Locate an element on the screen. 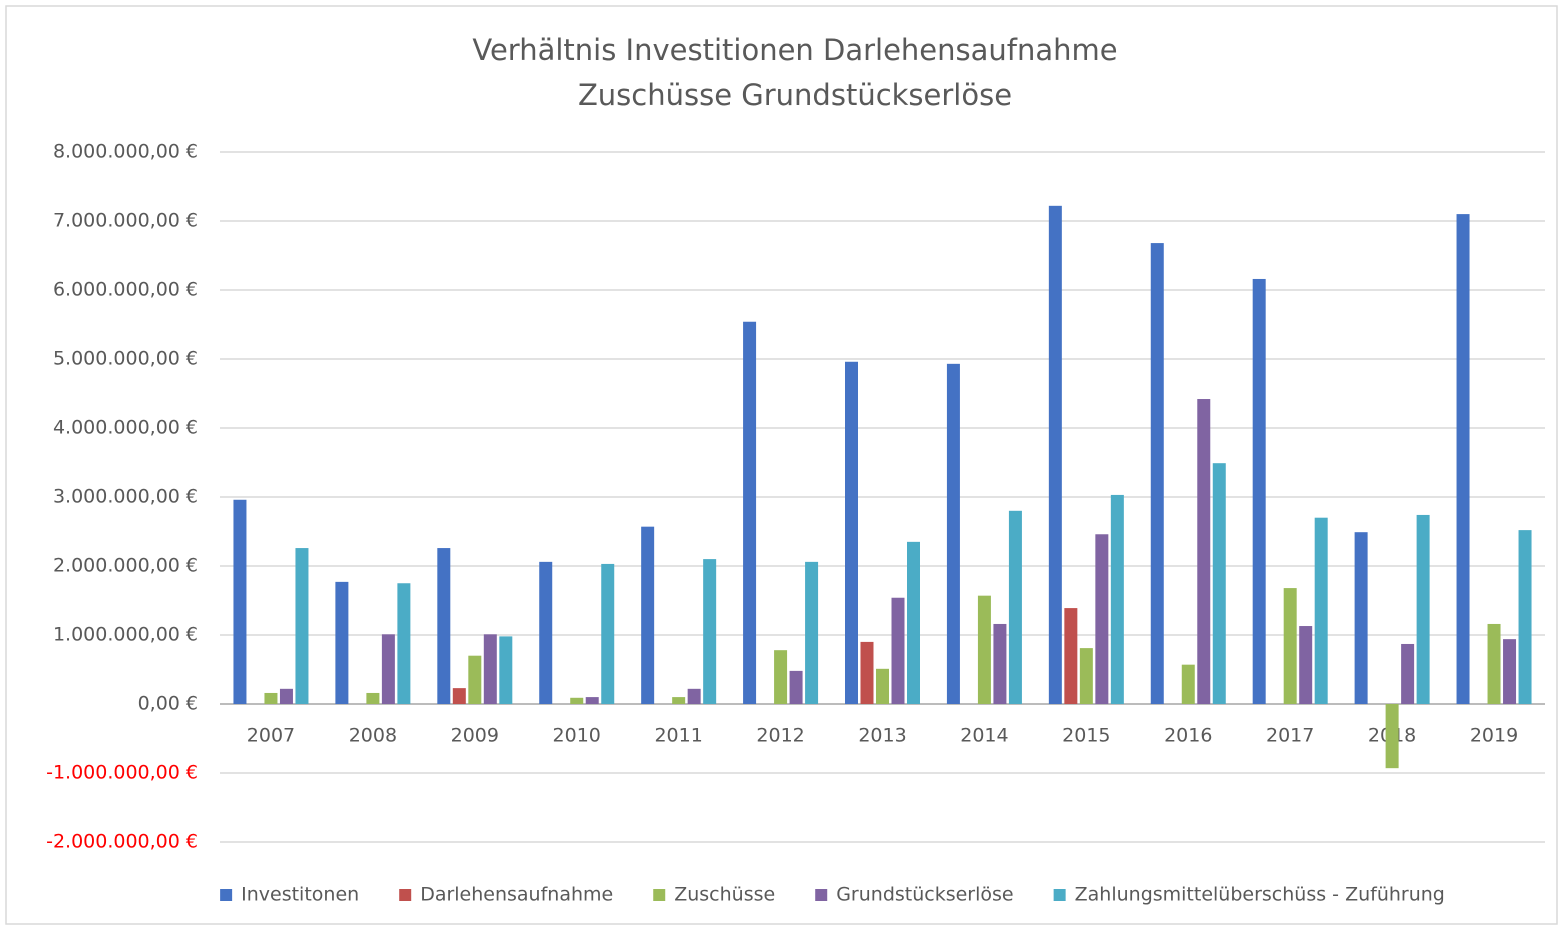 This screenshot has width=1563, height=930. y-tick-label: -1.000.000,00 € is located at coordinates (122, 773).